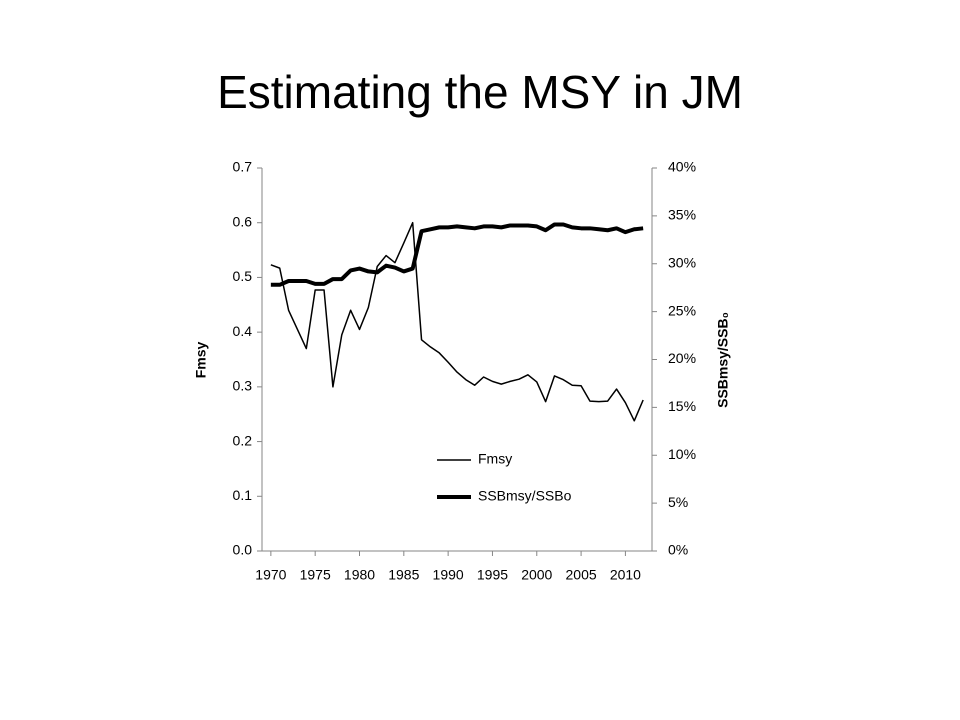  I want to click on y2-tick-label: 15%, so click(682, 406).